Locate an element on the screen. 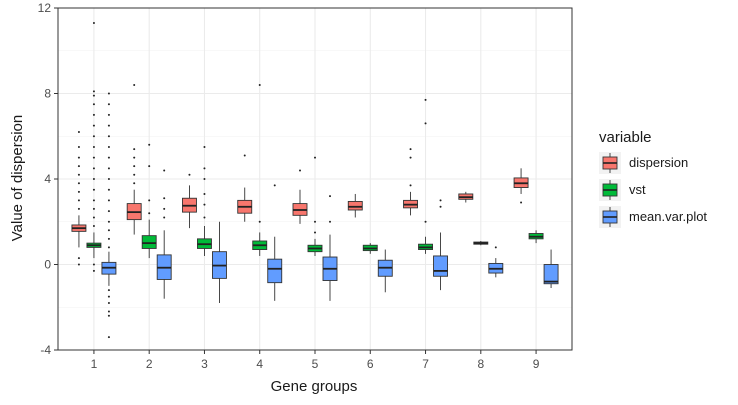 The image size is (738, 405). x-tick-label: 8 is located at coordinates (480, 364).